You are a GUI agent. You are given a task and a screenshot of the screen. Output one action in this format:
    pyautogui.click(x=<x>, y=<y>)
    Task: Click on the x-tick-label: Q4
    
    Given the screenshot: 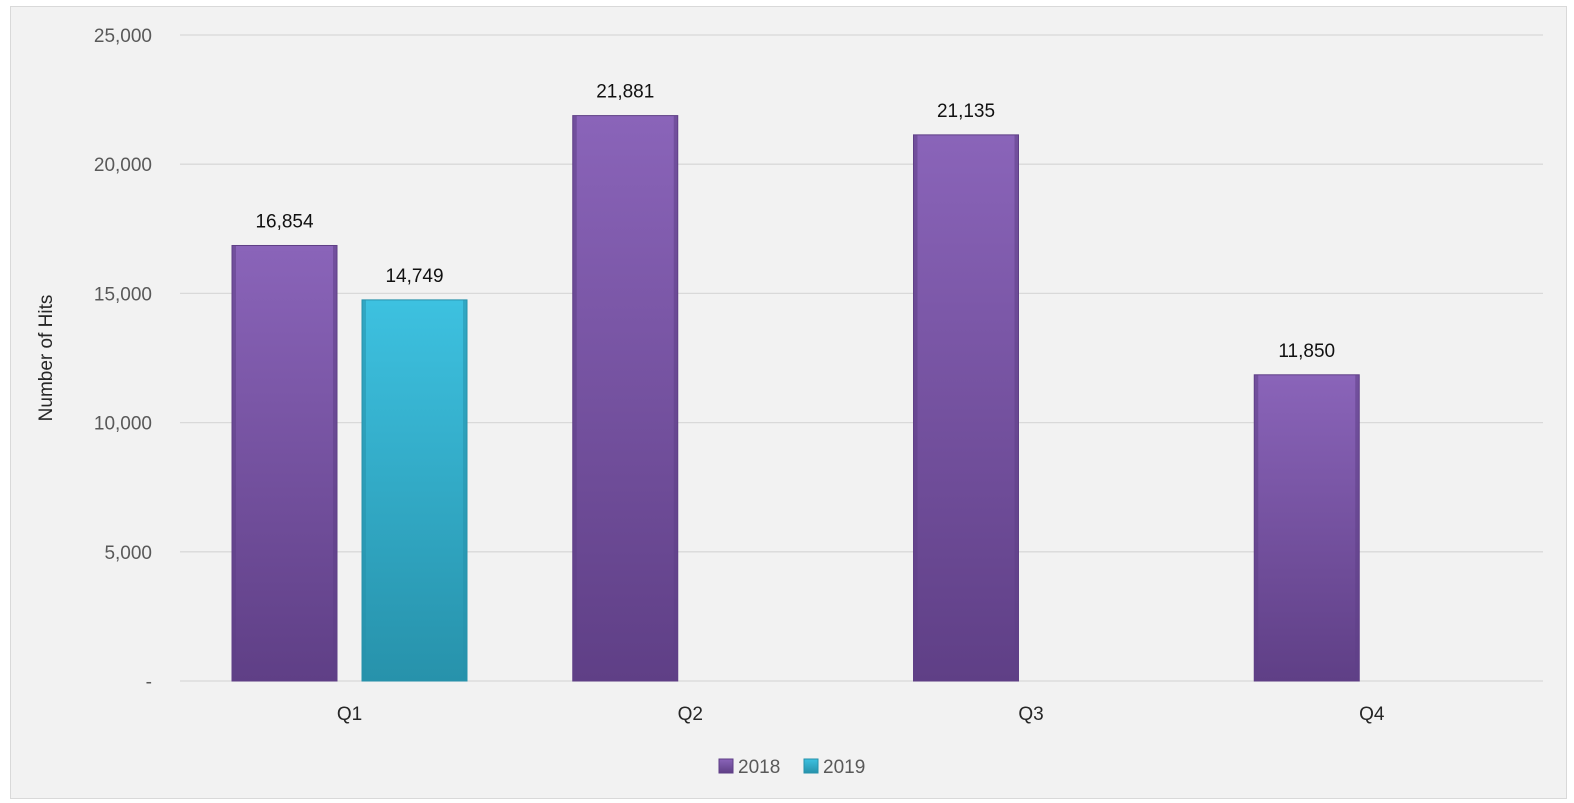 What is the action you would take?
    pyautogui.click(x=1372, y=714)
    